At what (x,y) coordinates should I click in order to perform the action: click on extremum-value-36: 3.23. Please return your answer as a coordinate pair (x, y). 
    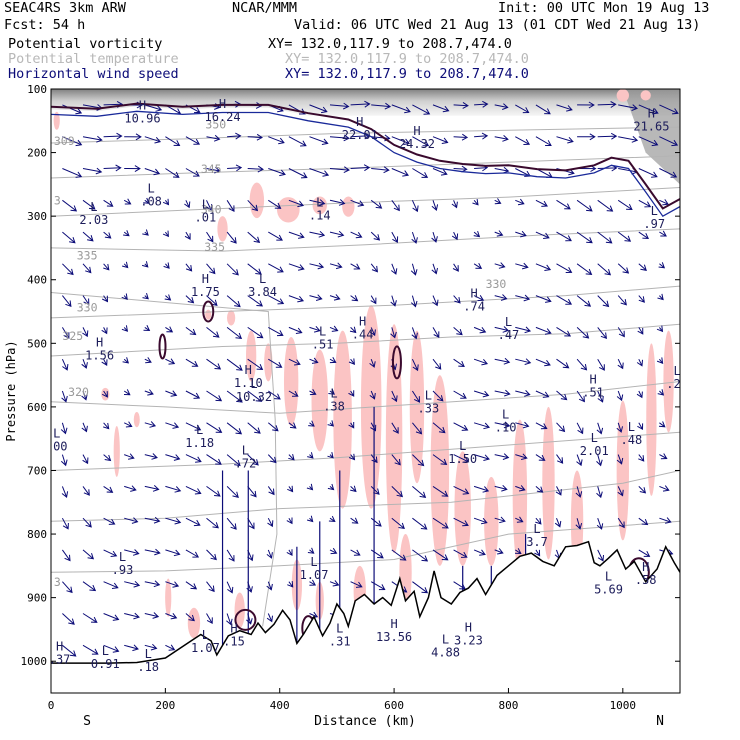
    Looking at the image, I should click on (468, 640).